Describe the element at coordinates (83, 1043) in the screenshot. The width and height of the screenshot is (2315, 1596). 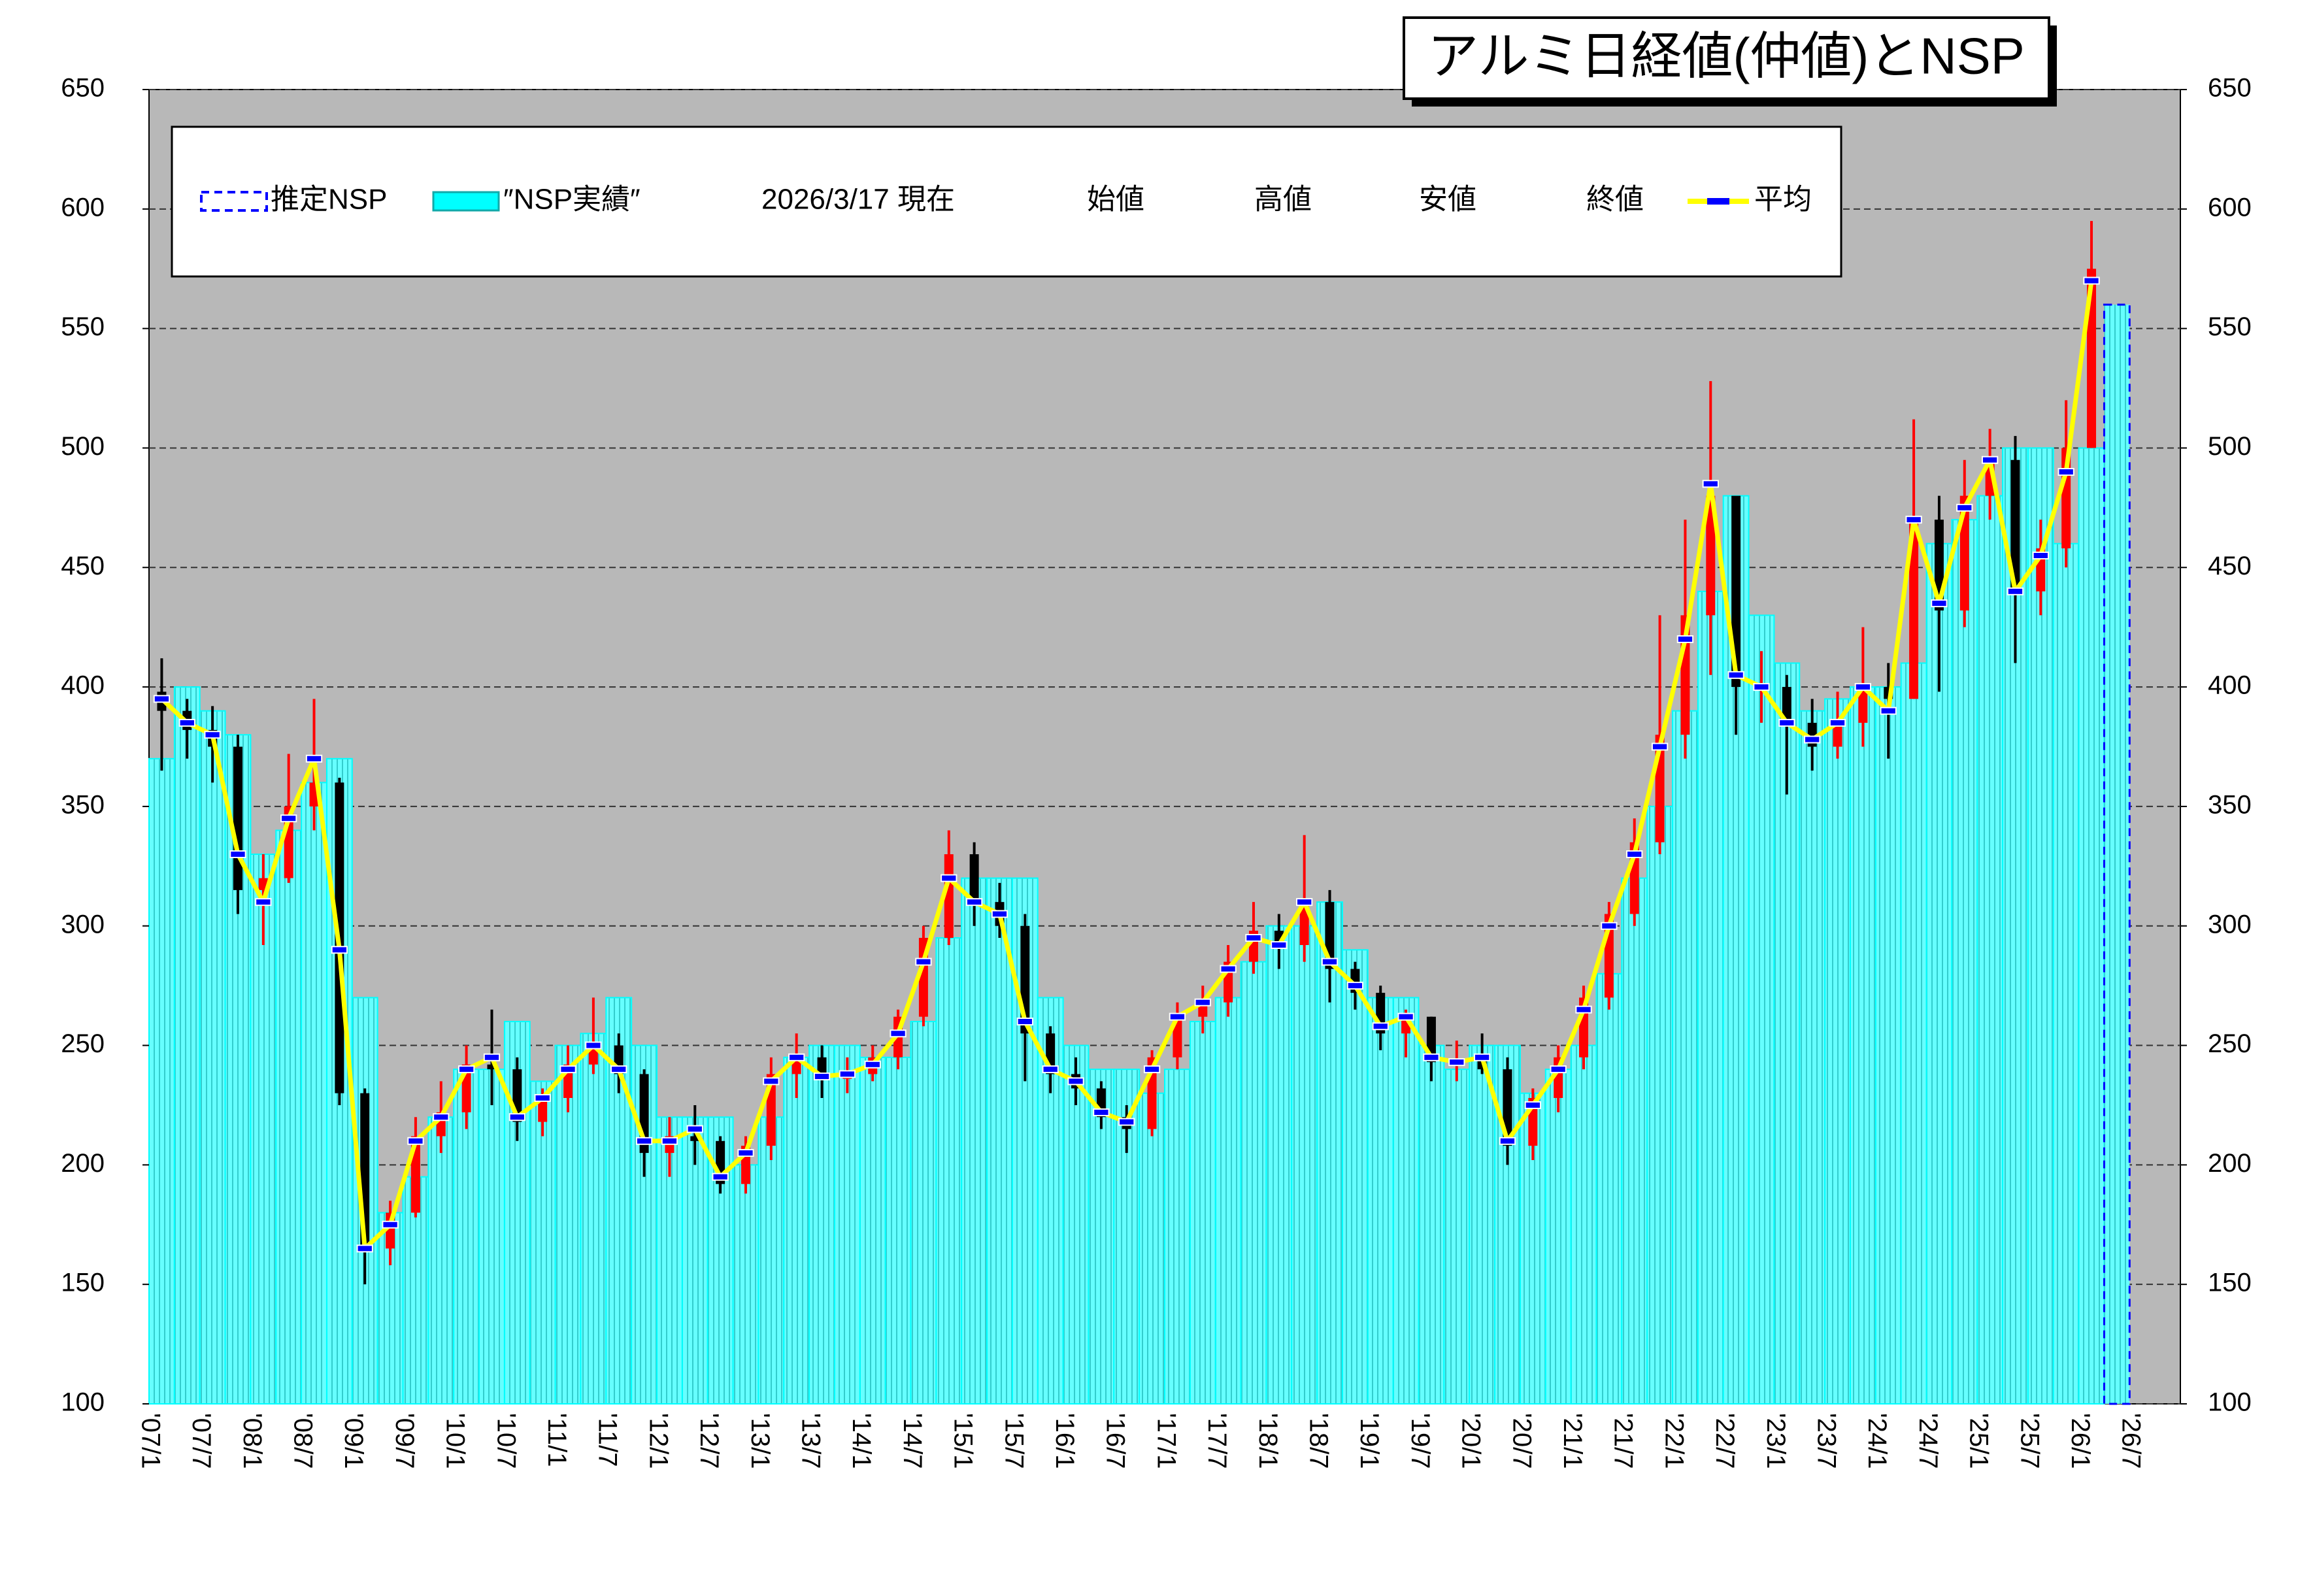
I see `y-tick-label: 250` at that location.